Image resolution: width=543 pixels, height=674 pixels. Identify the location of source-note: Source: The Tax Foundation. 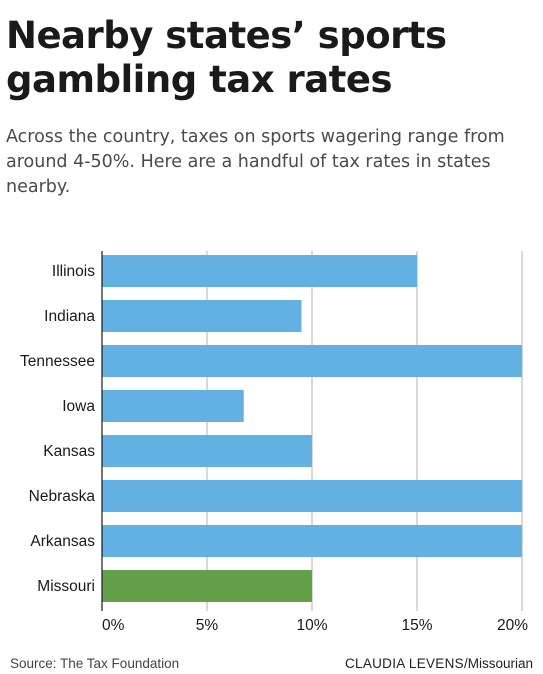
(95, 663).